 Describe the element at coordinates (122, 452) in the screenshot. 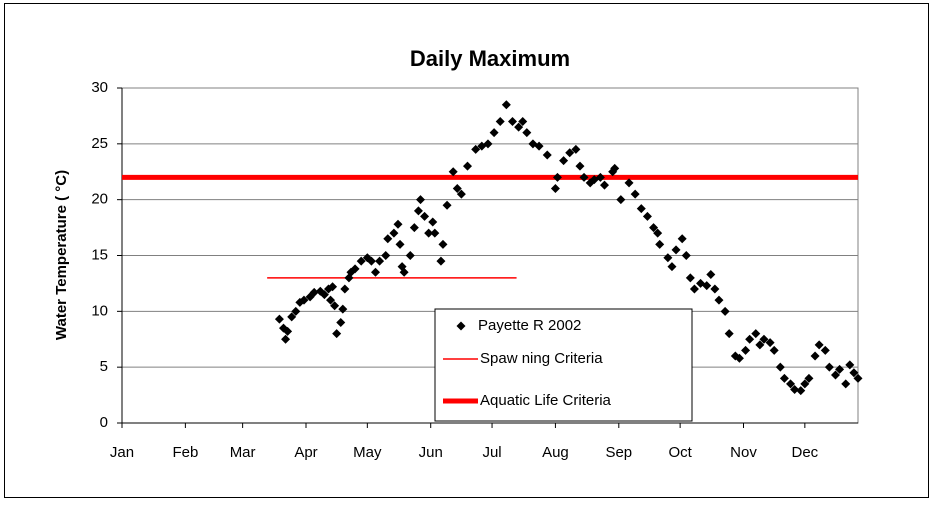

I see `x-tick-label: Jan` at that location.